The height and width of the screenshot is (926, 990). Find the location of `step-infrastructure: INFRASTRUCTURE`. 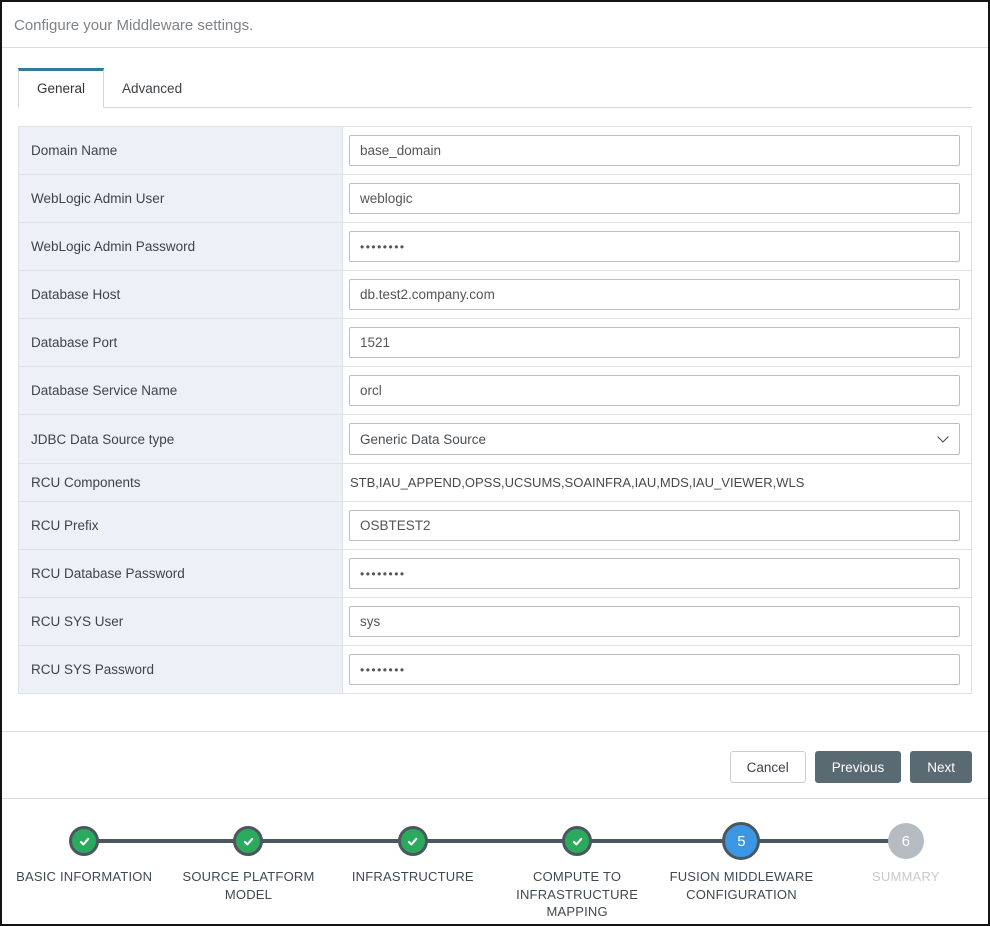

step-infrastructure: INFRASTRUCTURE is located at coordinates (413, 870).